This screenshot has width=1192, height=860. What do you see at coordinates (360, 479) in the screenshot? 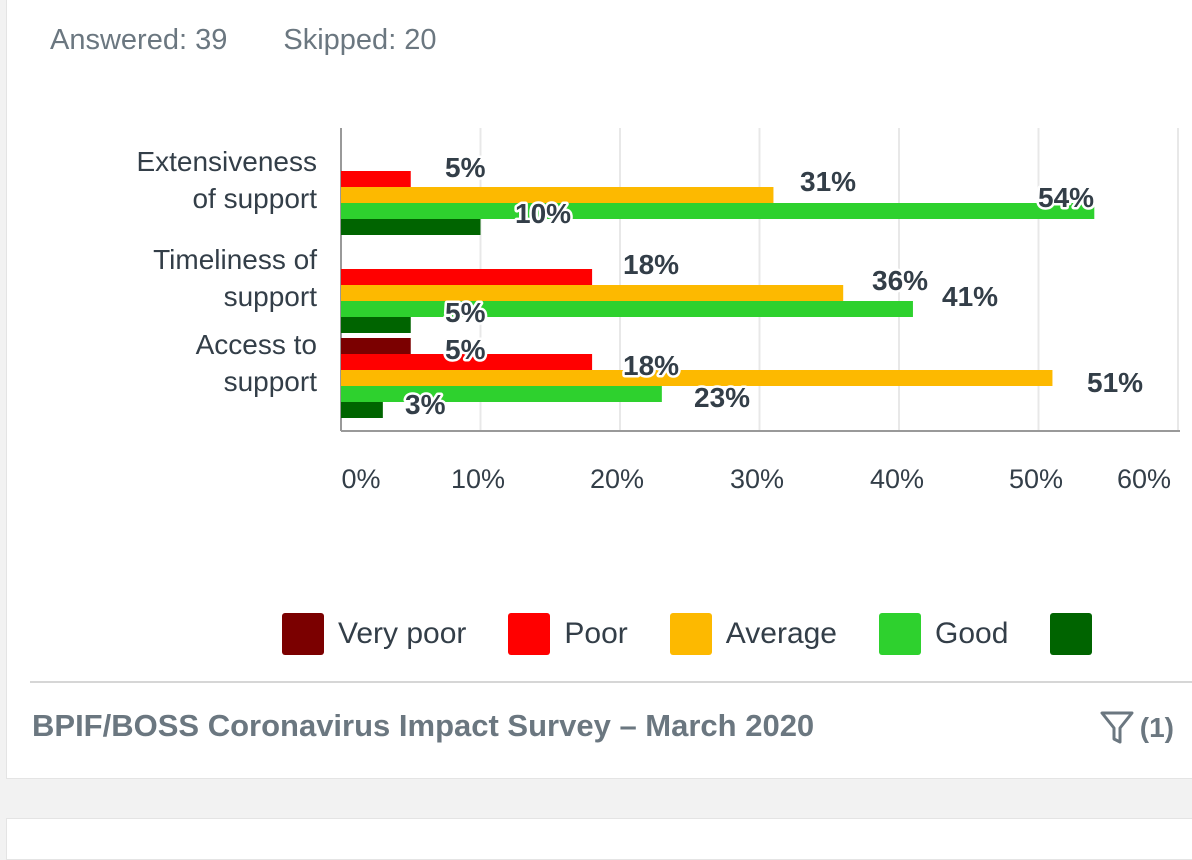
I see `x-tick-label: 0%` at bounding box center [360, 479].